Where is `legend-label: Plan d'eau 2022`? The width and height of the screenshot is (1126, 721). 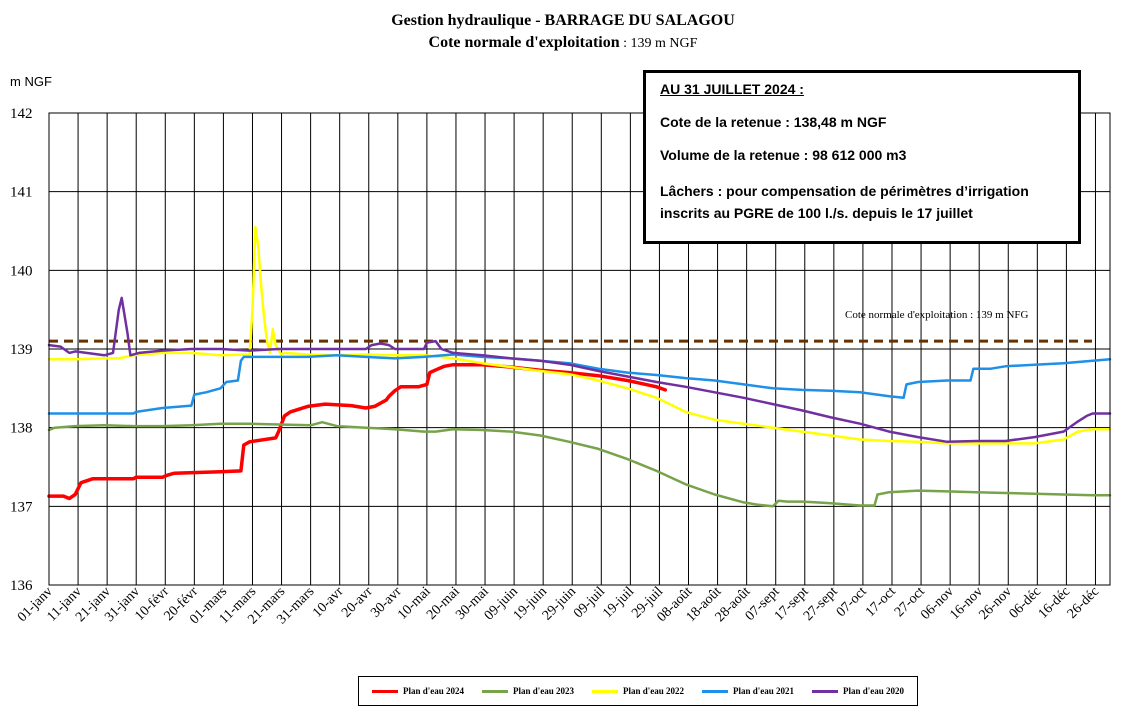
legend-label: Plan d'eau 2022 is located at coordinates (653, 691).